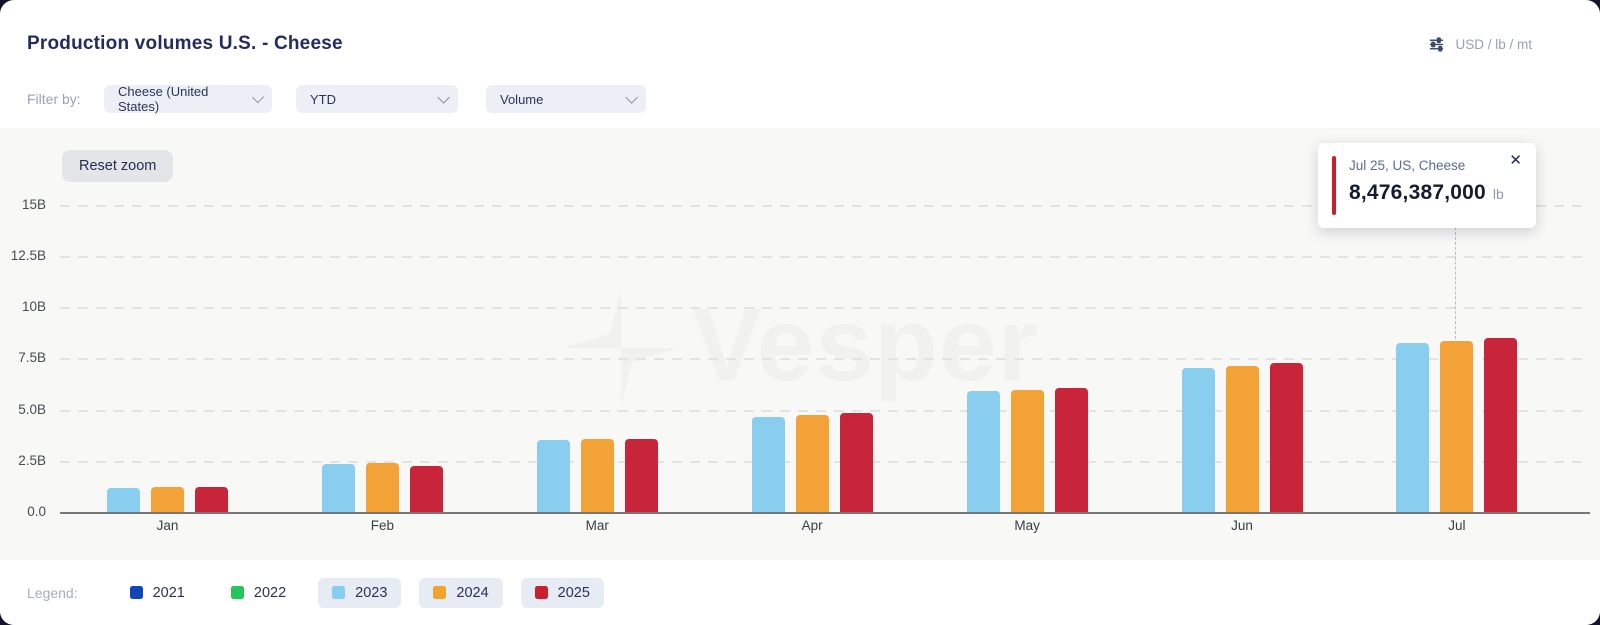 The image size is (1600, 625). Describe the element at coordinates (597, 525) in the screenshot. I see `x-axis-tick-label: Mar` at that location.